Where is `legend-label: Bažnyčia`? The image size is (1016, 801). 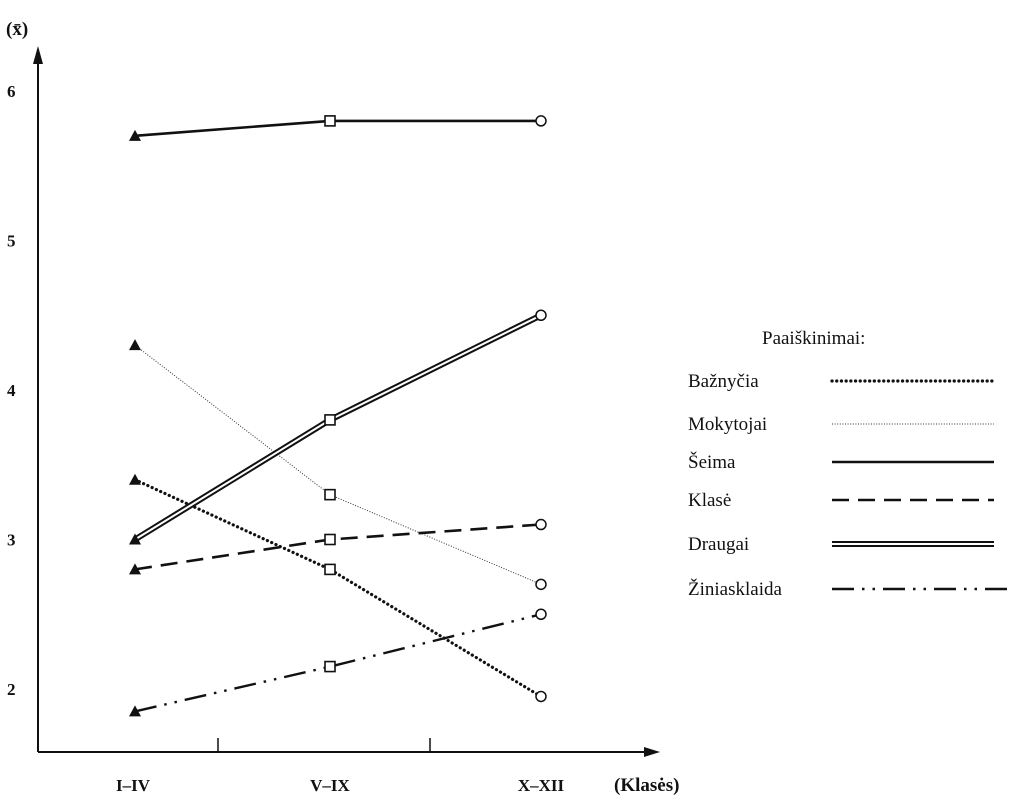
legend-label: Bažnyčia is located at coordinates (723, 381).